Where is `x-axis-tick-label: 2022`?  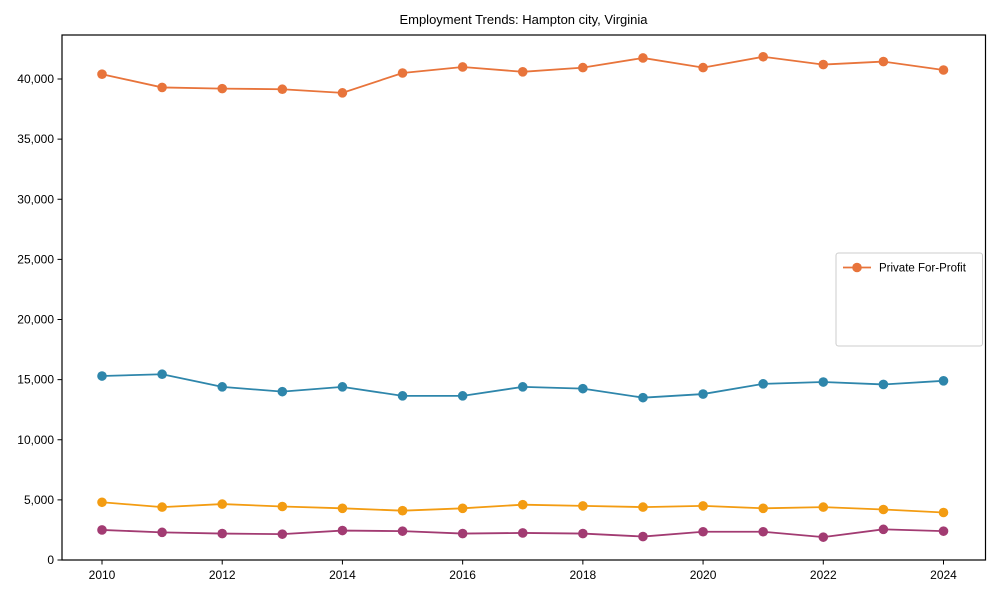 x-axis-tick-label: 2022 is located at coordinates (823, 575).